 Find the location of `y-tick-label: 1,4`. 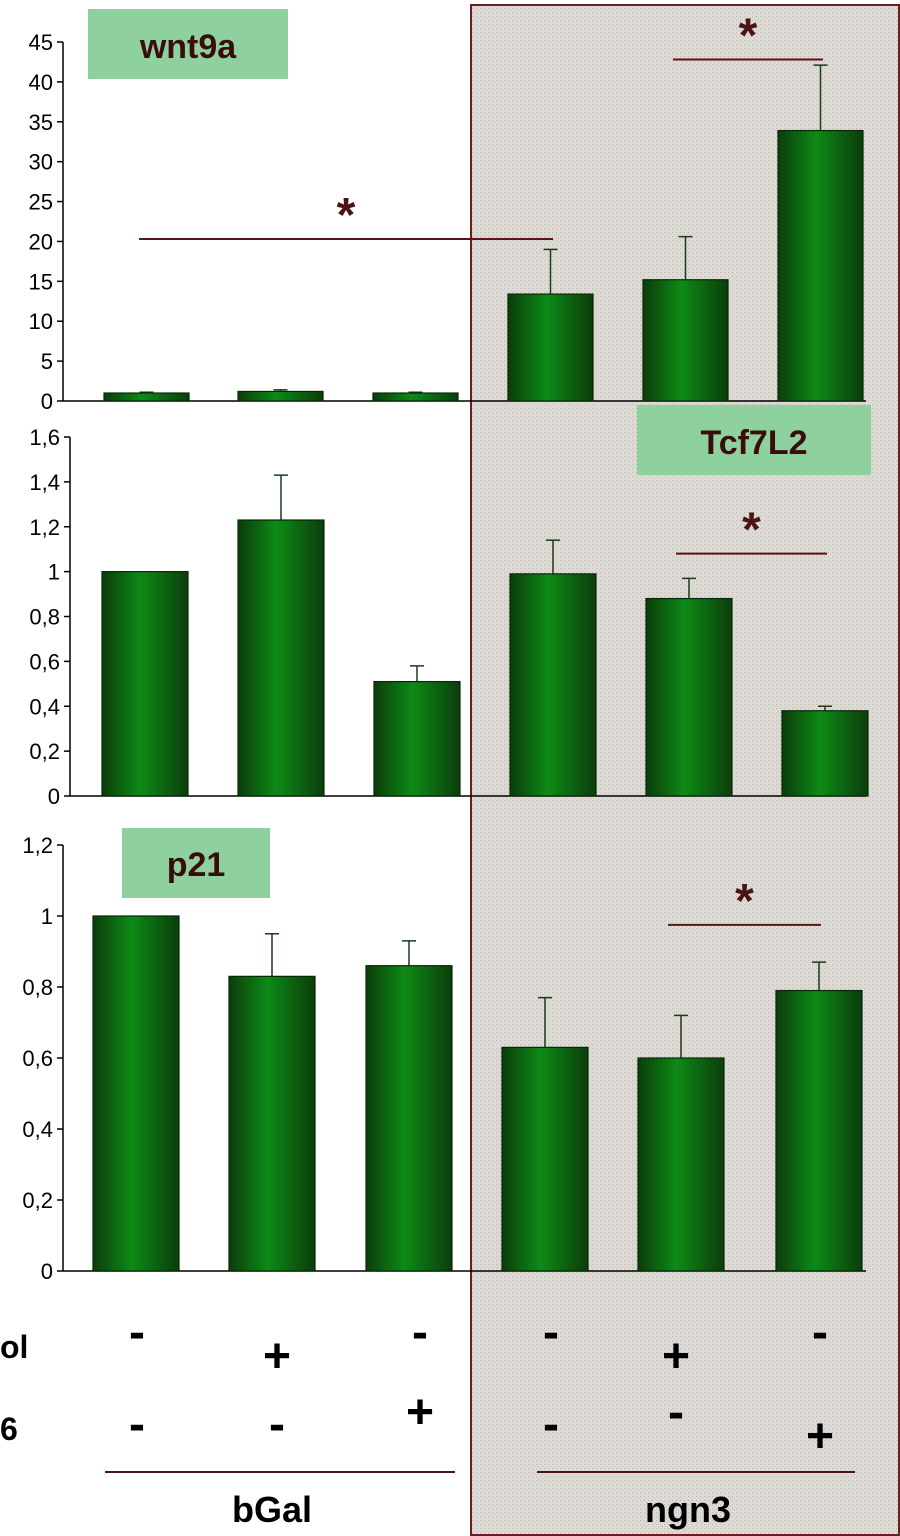

y-tick-label: 1,4 is located at coordinates (44, 482).